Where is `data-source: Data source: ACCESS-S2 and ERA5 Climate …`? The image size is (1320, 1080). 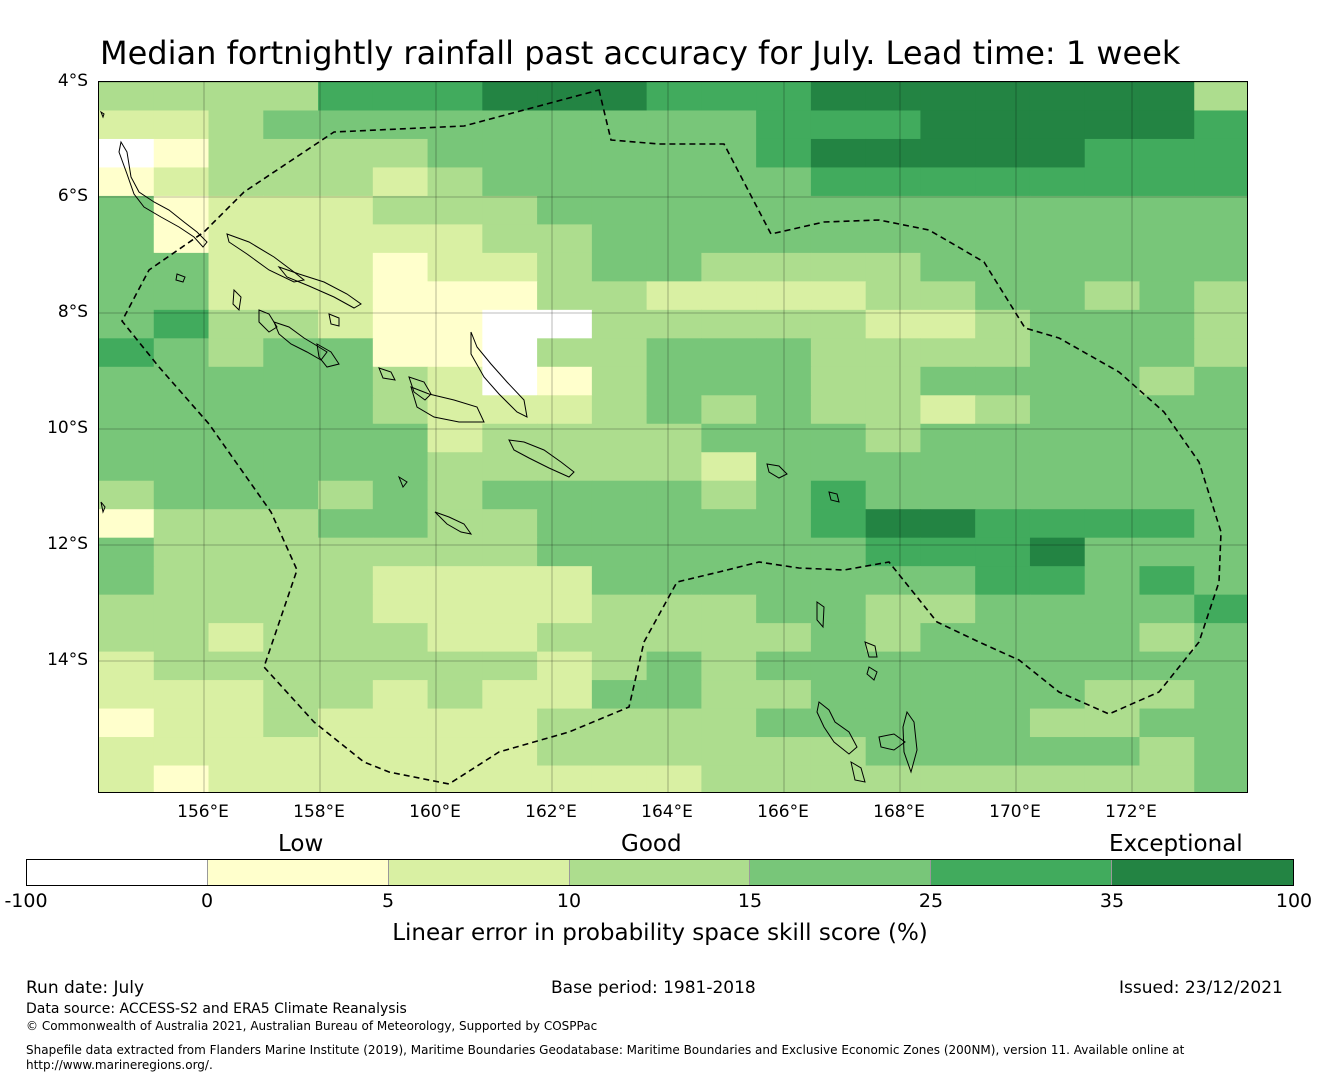
data-source: Data source: ACCESS-S2 and ERA5 Climate … is located at coordinates (216, 1009).